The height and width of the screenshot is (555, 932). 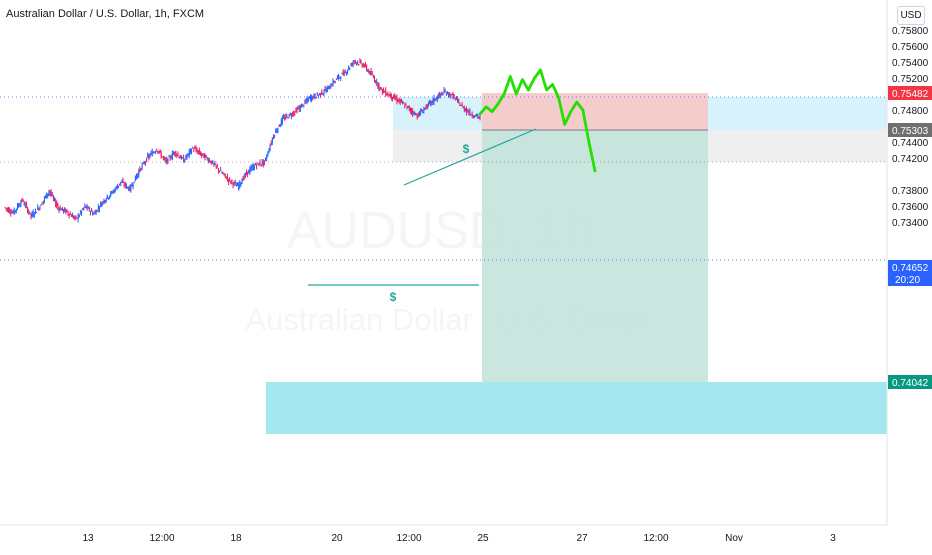 I want to click on stop-loss-zone, so click(x=595, y=111).